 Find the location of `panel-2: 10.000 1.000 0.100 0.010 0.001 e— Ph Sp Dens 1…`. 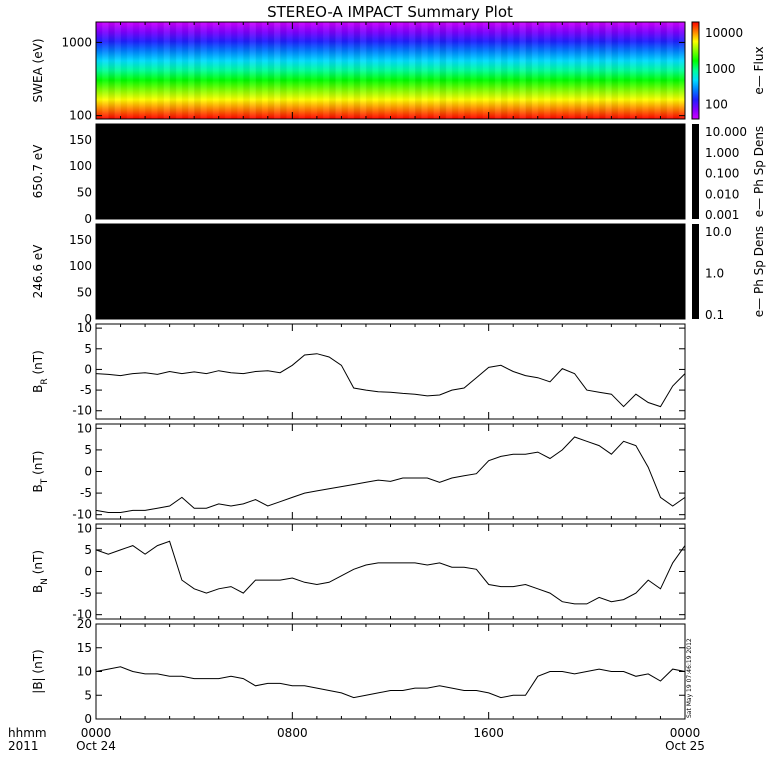

panel-2: 10.000 1.000 0.100 0.010 0.001 e— Ph Sp Dens 1… is located at coordinates (398, 174).